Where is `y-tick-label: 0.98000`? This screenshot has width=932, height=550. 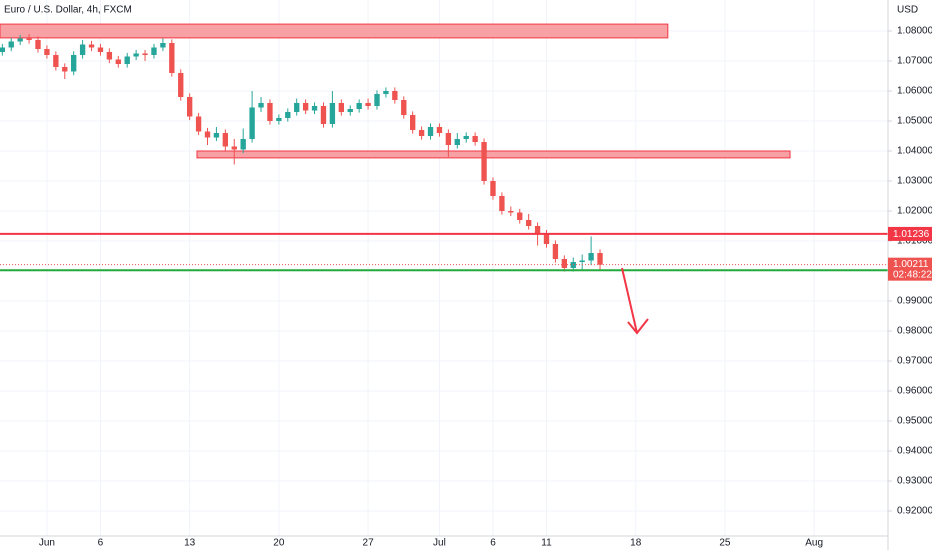 y-tick-label: 0.98000 is located at coordinates (914, 331).